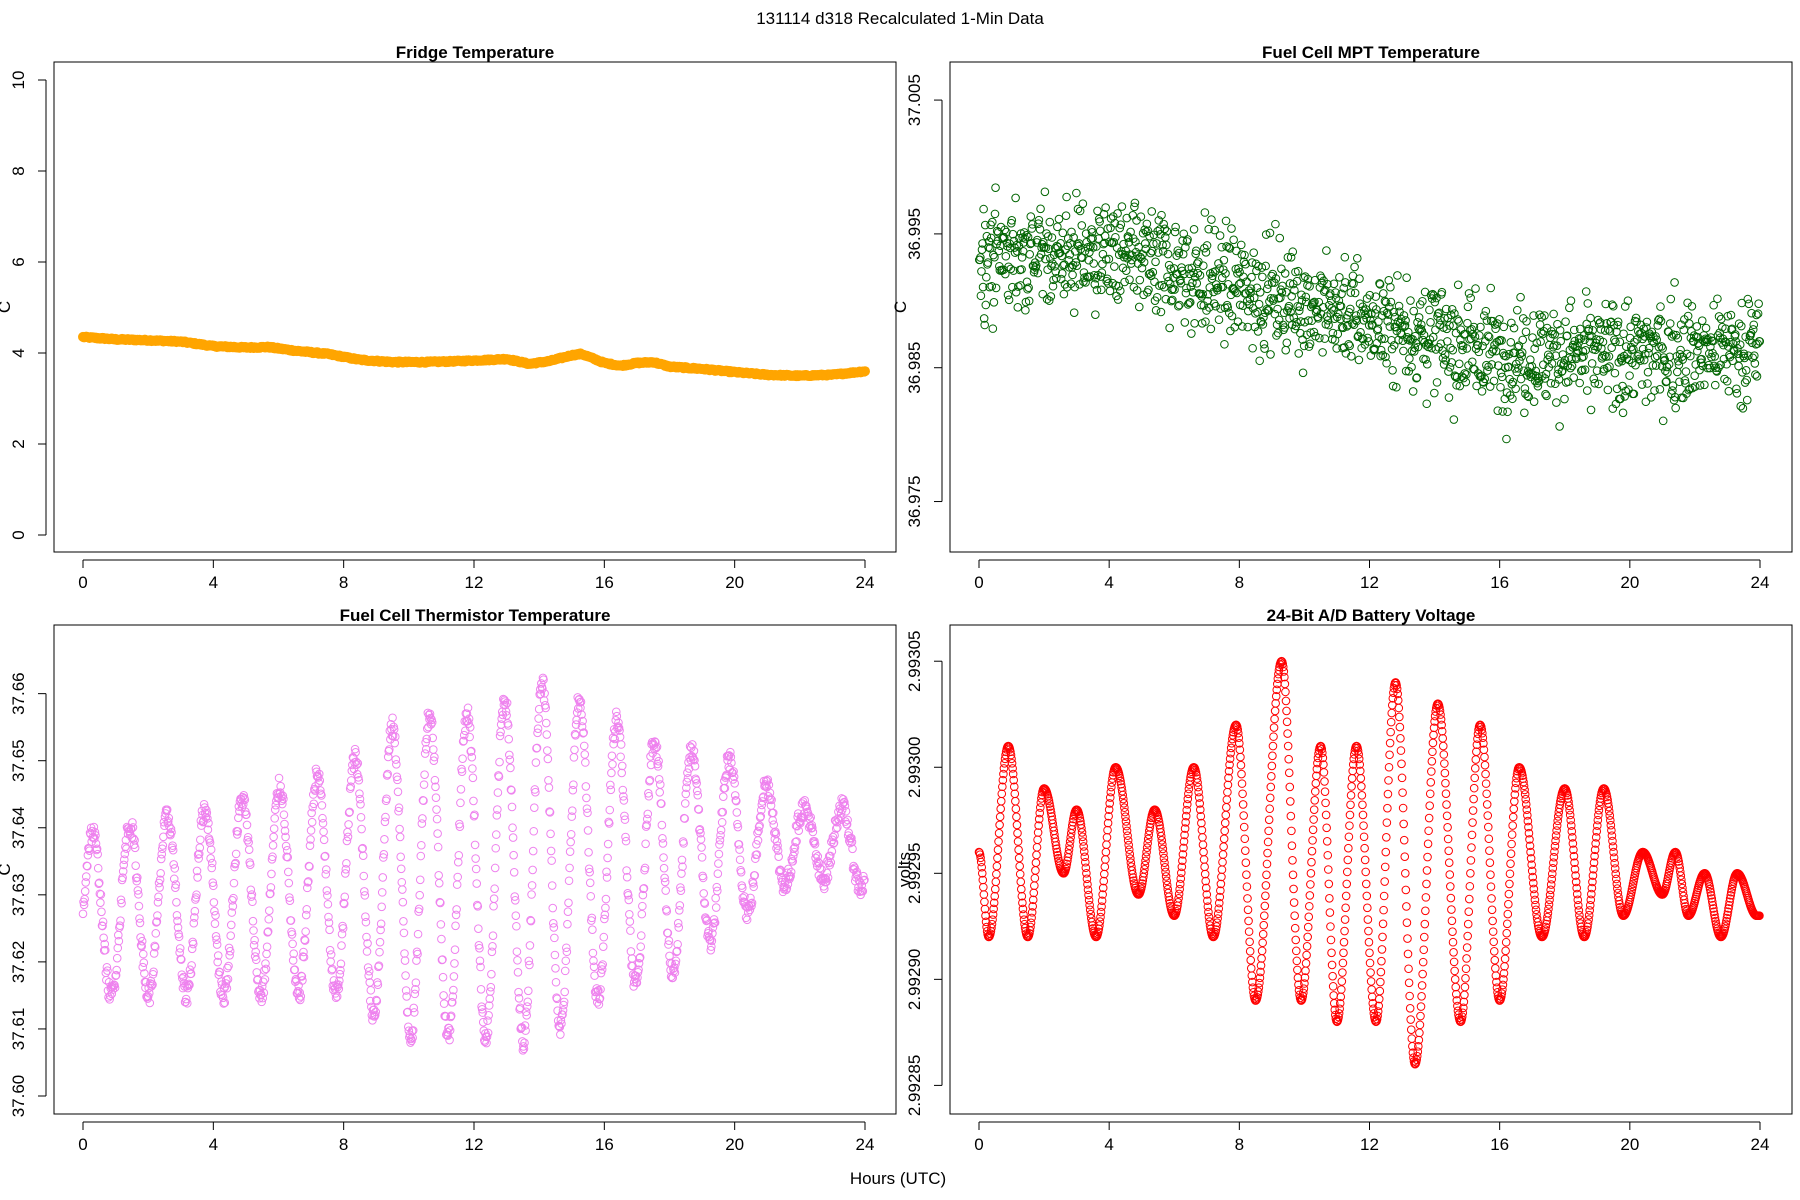 Image resolution: width=1800 pixels, height=1200 pixels. Describe the element at coordinates (18, 261) in the screenshot. I see `y-tick-label: 6` at that location.